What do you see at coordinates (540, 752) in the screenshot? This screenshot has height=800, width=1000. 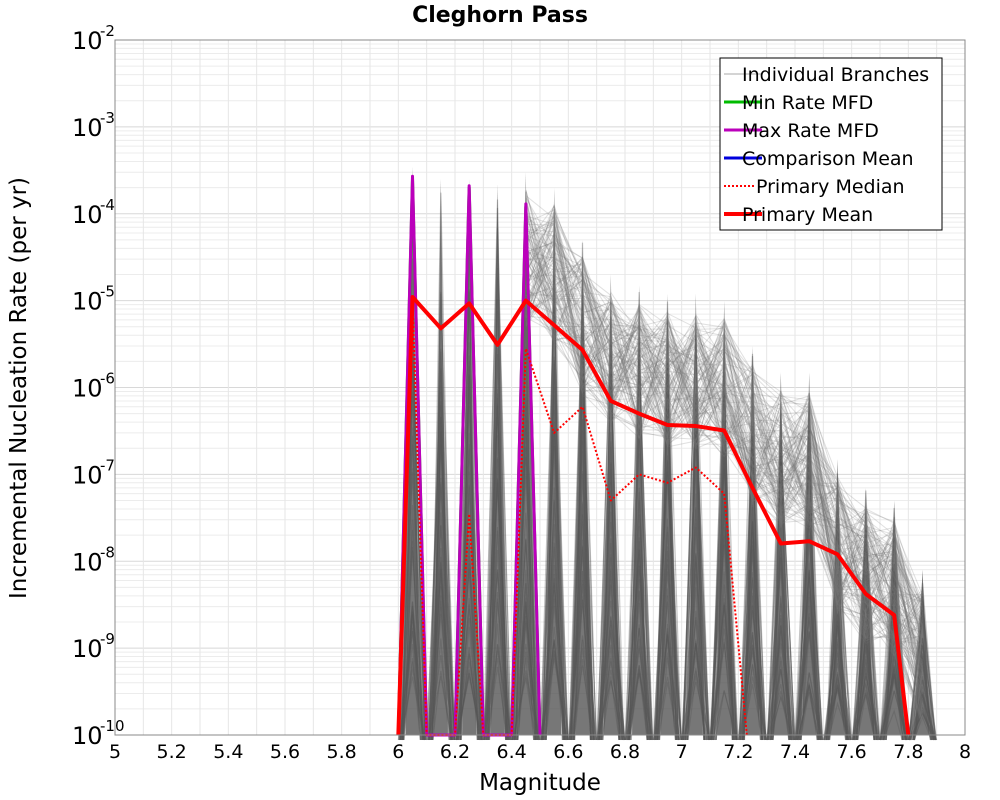 I see `x-axis-ticks: 5 5.2 5.4 5.6 5.8 6 6.2 6.4 6.6 6.8 7 7.2 7.4 7.6 7.8 8` at bounding box center [540, 752].